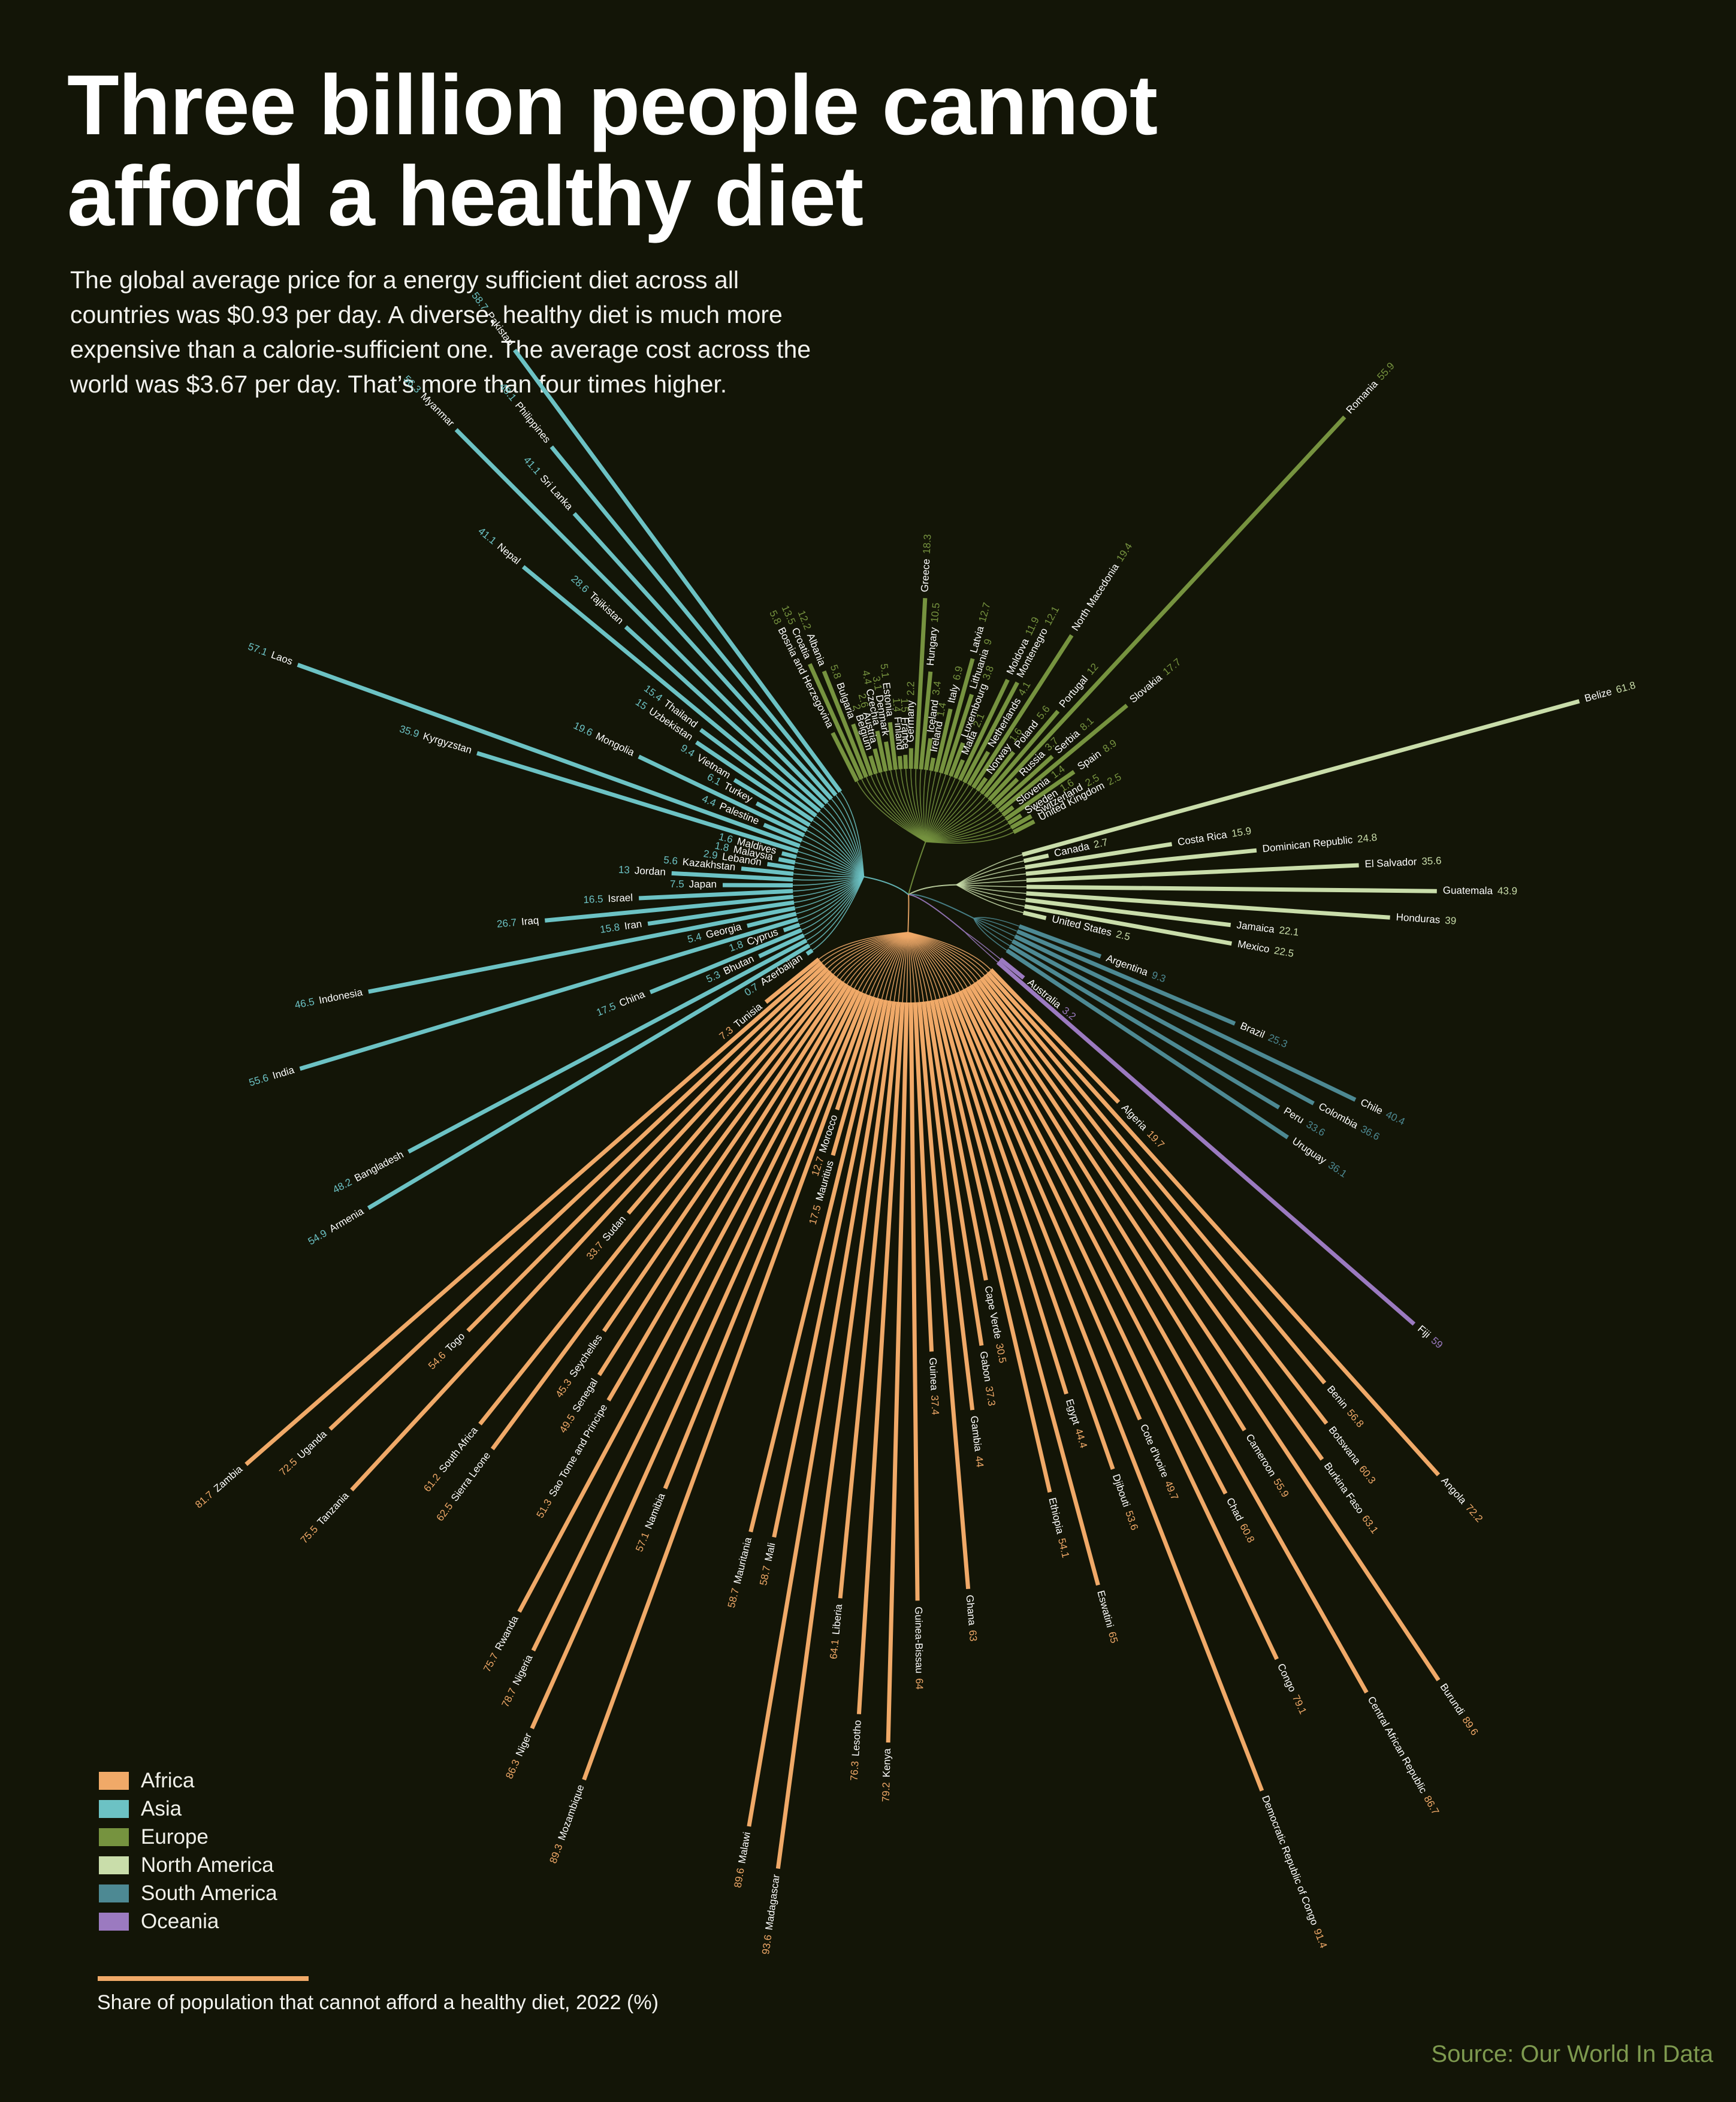 The image size is (1736, 2102). Describe the element at coordinates (1437, 1343) in the screenshot. I see `country-value: 59` at that location.